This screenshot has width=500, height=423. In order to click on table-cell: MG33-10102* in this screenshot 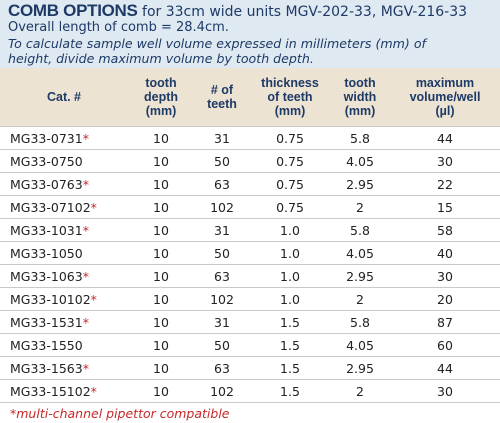, I will do `click(64, 299)`.